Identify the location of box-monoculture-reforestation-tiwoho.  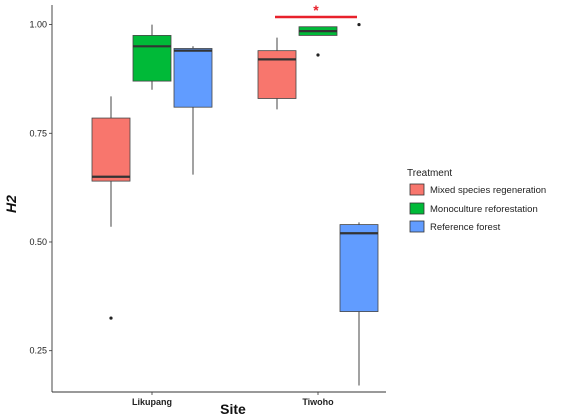
(318, 41).